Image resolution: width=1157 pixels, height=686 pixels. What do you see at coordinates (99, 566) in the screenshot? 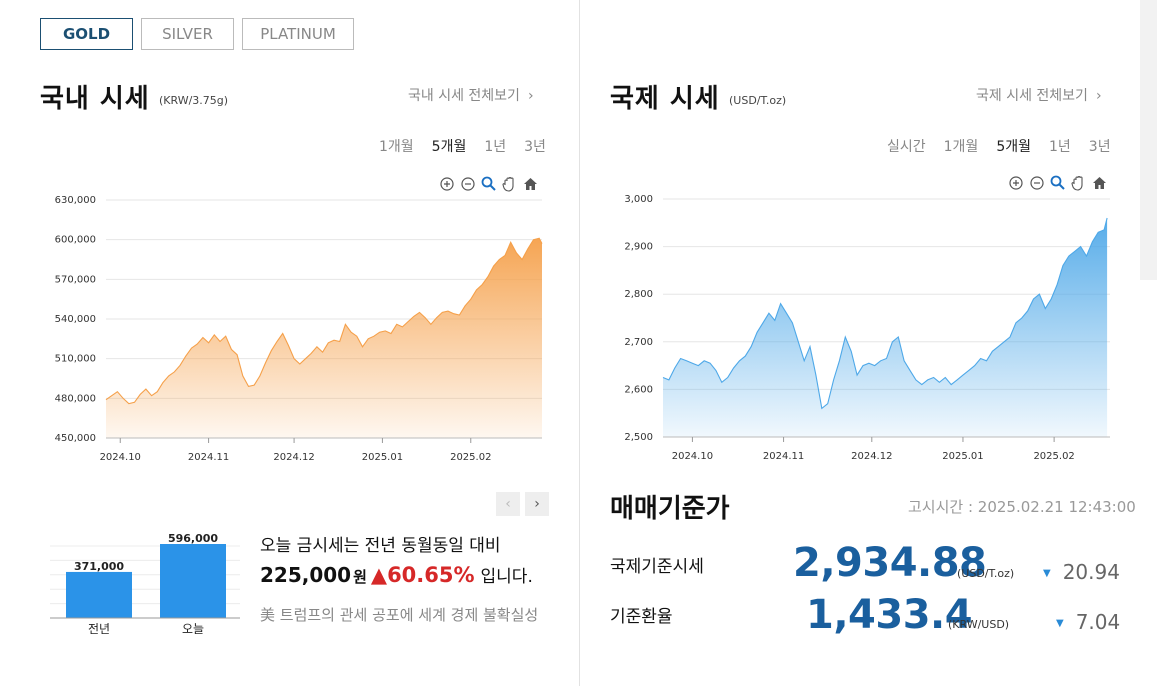
I see `bar-value-label: 371,000` at bounding box center [99, 566].